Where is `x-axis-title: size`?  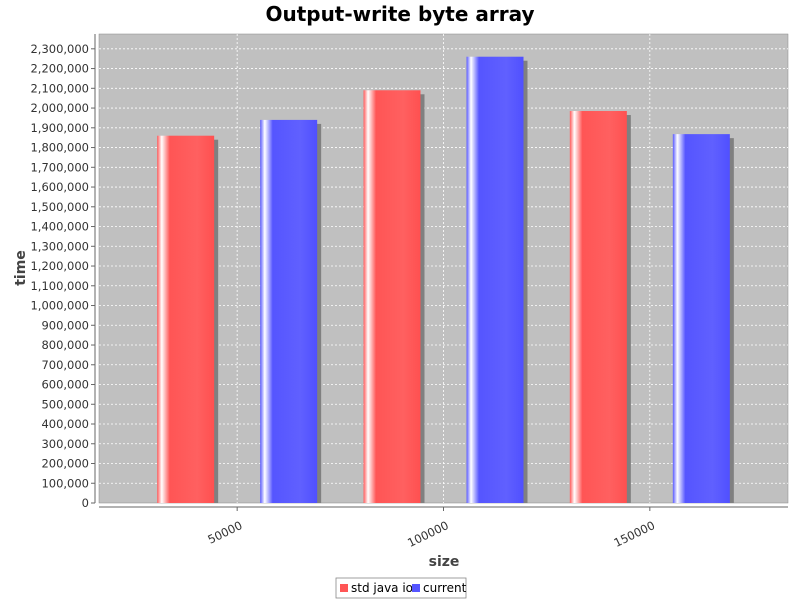 x-axis-title: size is located at coordinates (444, 562).